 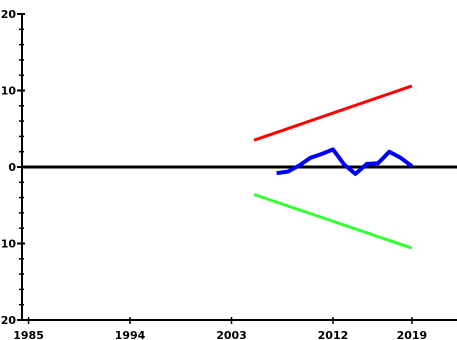 I want to click on y-tick-label: -20, so click(x=8, y=320).